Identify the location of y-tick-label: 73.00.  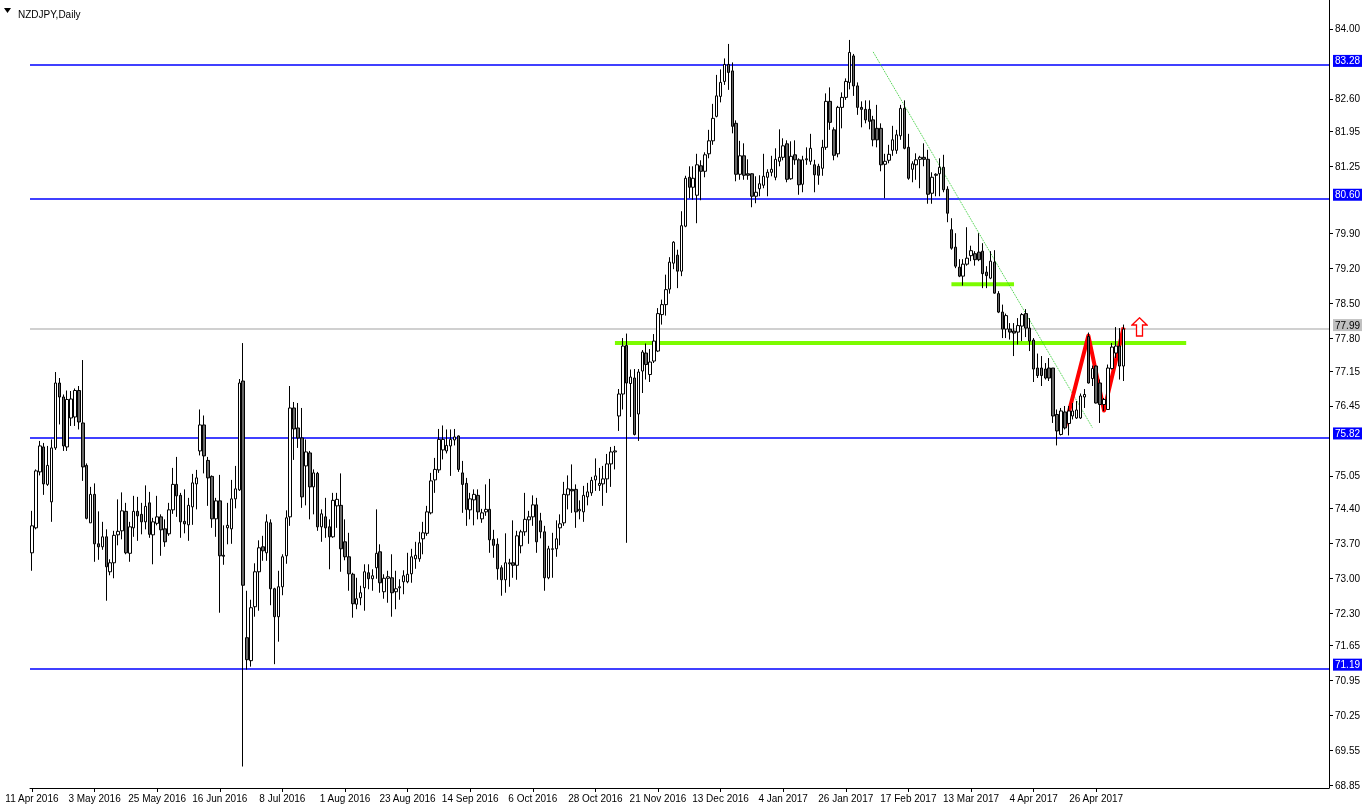
(1348, 578).